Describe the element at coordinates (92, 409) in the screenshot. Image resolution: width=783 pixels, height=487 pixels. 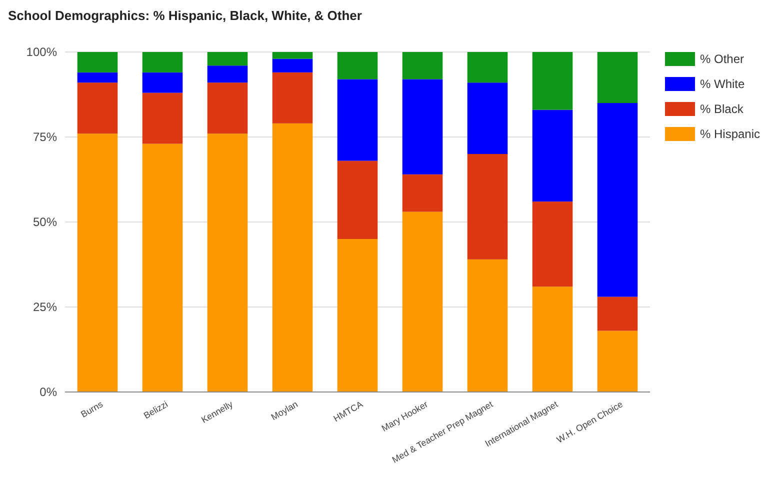
I see `x-tick-label: Burns` at that location.